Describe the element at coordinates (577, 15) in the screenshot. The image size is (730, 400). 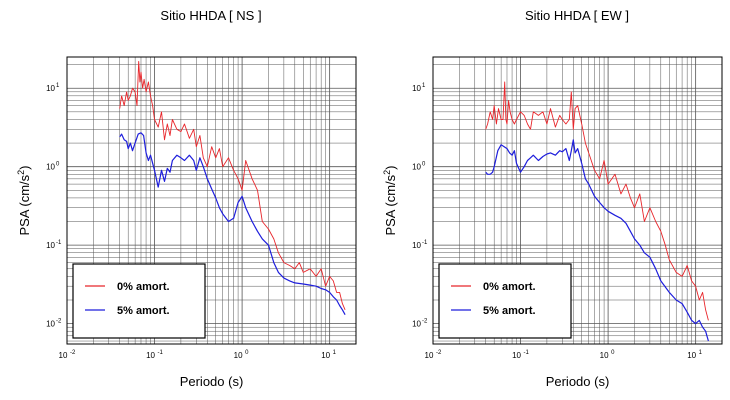
I see `chart-title: Sitio HHDA [ EW ]` at that location.